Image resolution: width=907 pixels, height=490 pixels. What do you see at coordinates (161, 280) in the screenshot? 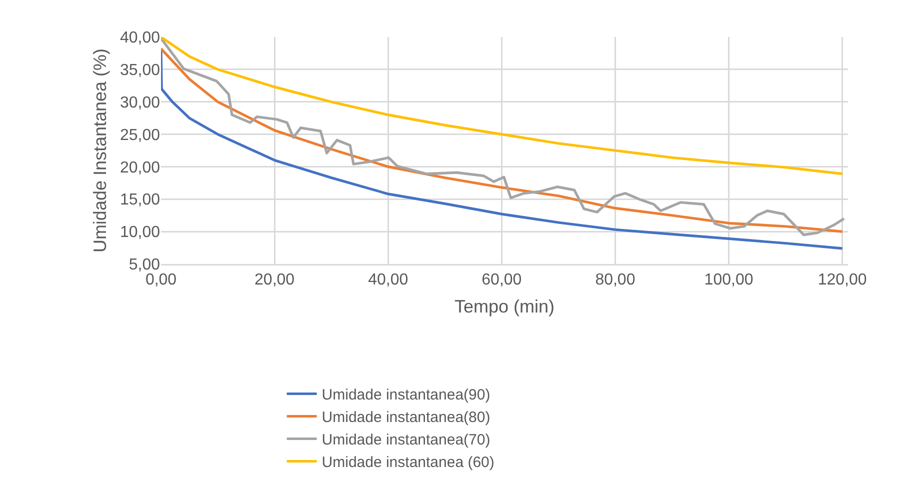
I see `x-tick-label: 0,00` at bounding box center [161, 280].